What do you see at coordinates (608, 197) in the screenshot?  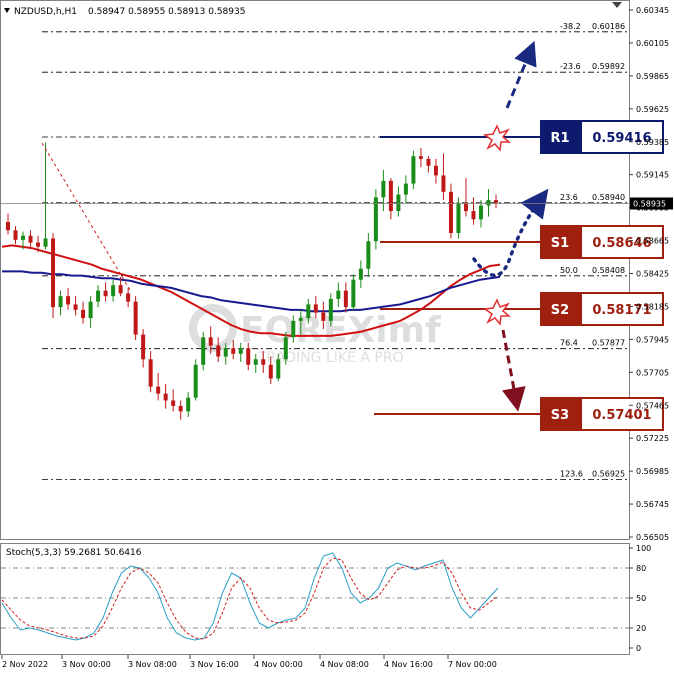 I see `fib-price-label: 0.58940` at bounding box center [608, 197].